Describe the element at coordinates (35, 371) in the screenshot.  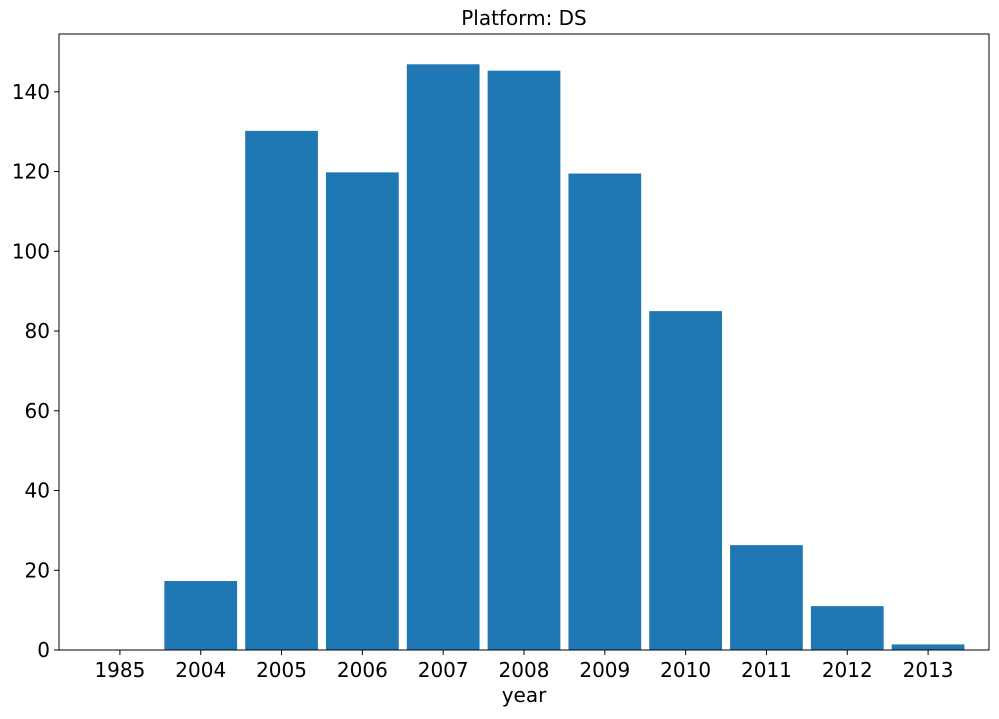
I see `y-axis: 0 20 40 60 80 100 120 140` at that location.